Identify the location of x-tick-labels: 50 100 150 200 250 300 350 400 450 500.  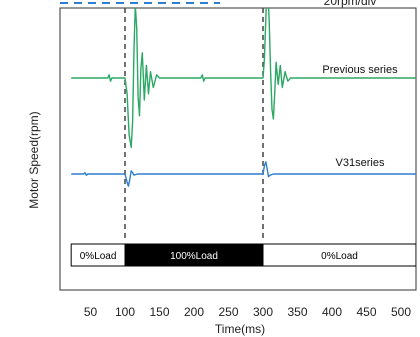
(248, 312).